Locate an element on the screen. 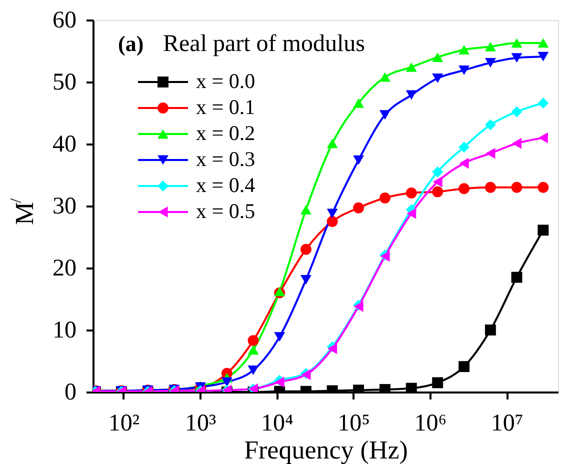  x-tick-label: 10⁵ is located at coordinates (354, 423).